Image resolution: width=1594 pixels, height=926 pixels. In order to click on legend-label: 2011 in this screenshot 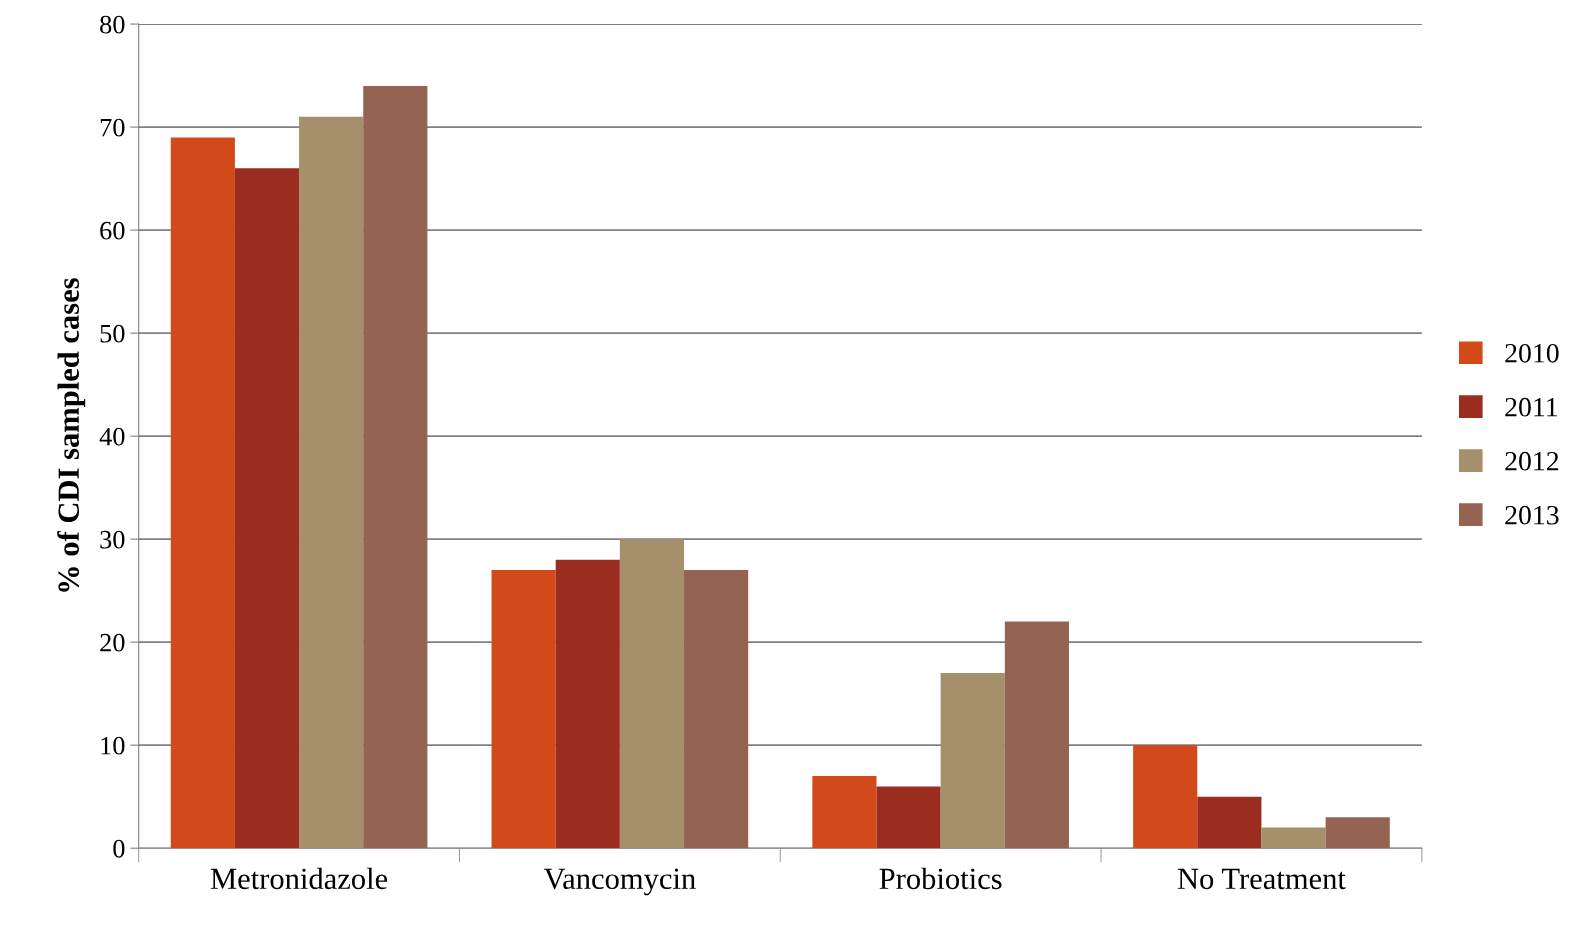, I will do `click(1531, 407)`.